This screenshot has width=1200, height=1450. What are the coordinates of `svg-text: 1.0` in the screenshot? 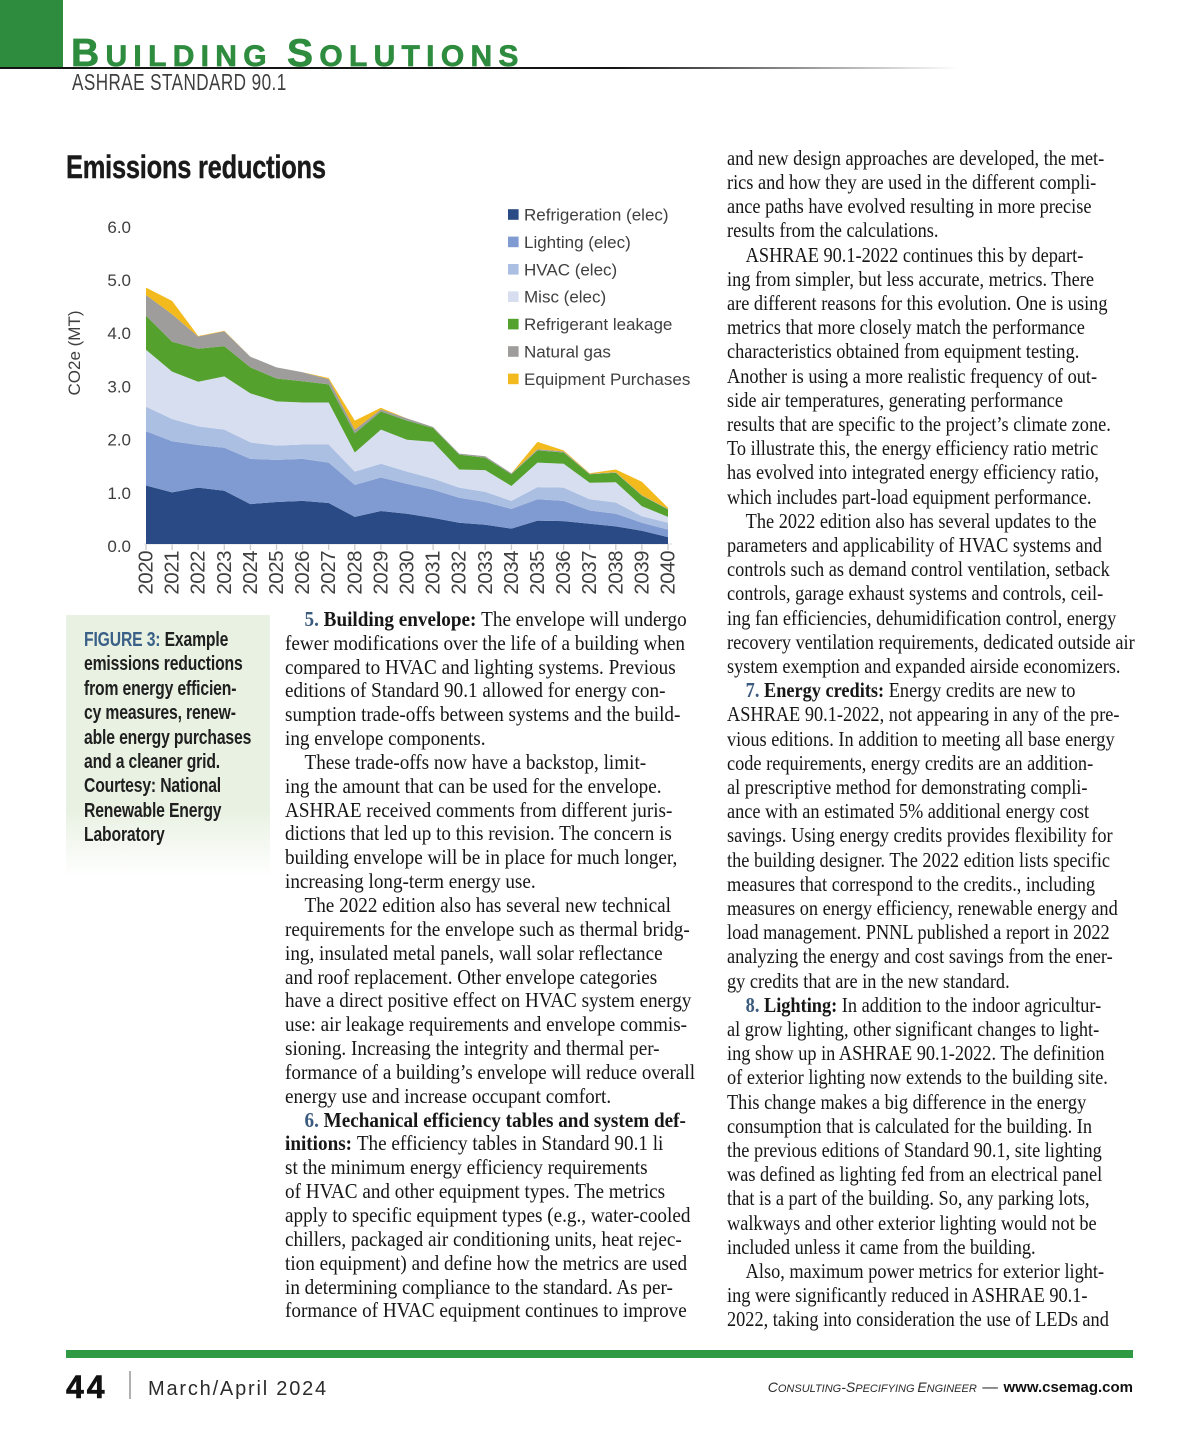 It's located at (119, 493).